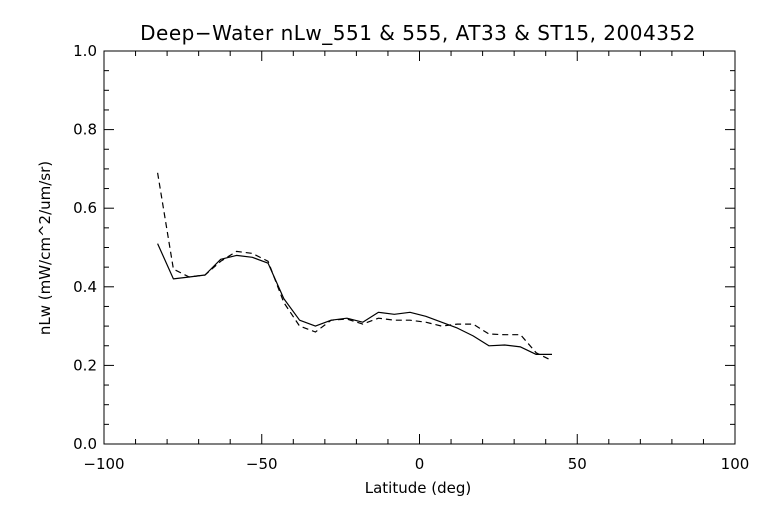  Describe the element at coordinates (577, 464) in the screenshot. I see `x-tick-label: 50` at that location.